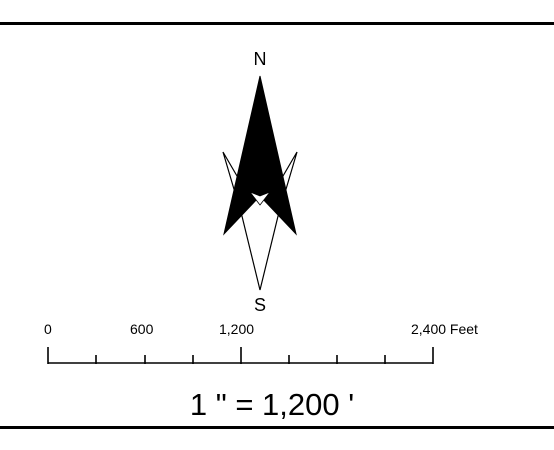 Image resolution: width=554 pixels, height=450 pixels. What do you see at coordinates (237, 329) in the screenshot?
I see `scale-label-1200: 1,200` at bounding box center [237, 329].